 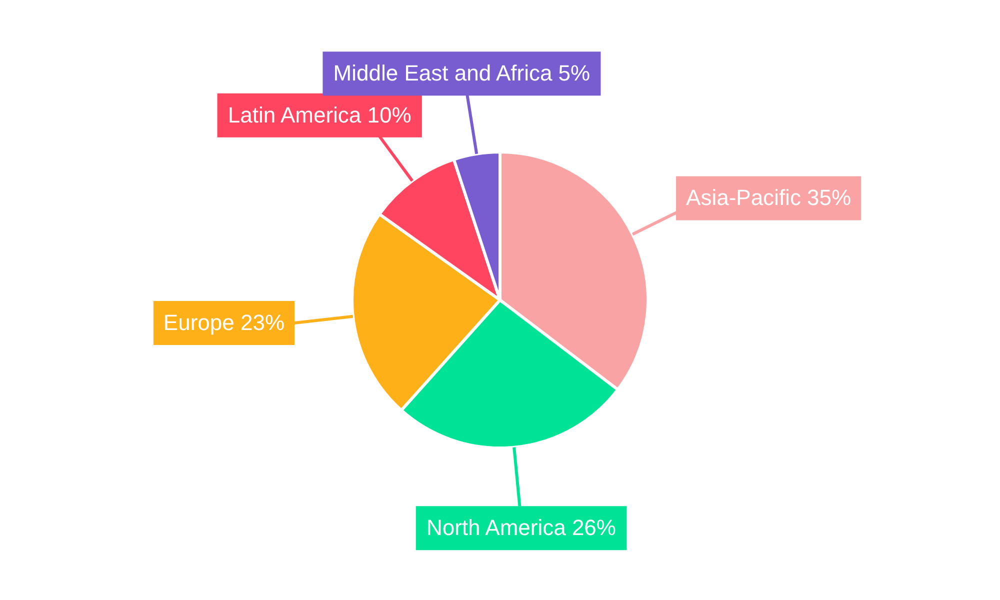 What do you see at coordinates (769, 197) in the screenshot?
I see `slice-label: Asia-Pacific 35%` at bounding box center [769, 197].